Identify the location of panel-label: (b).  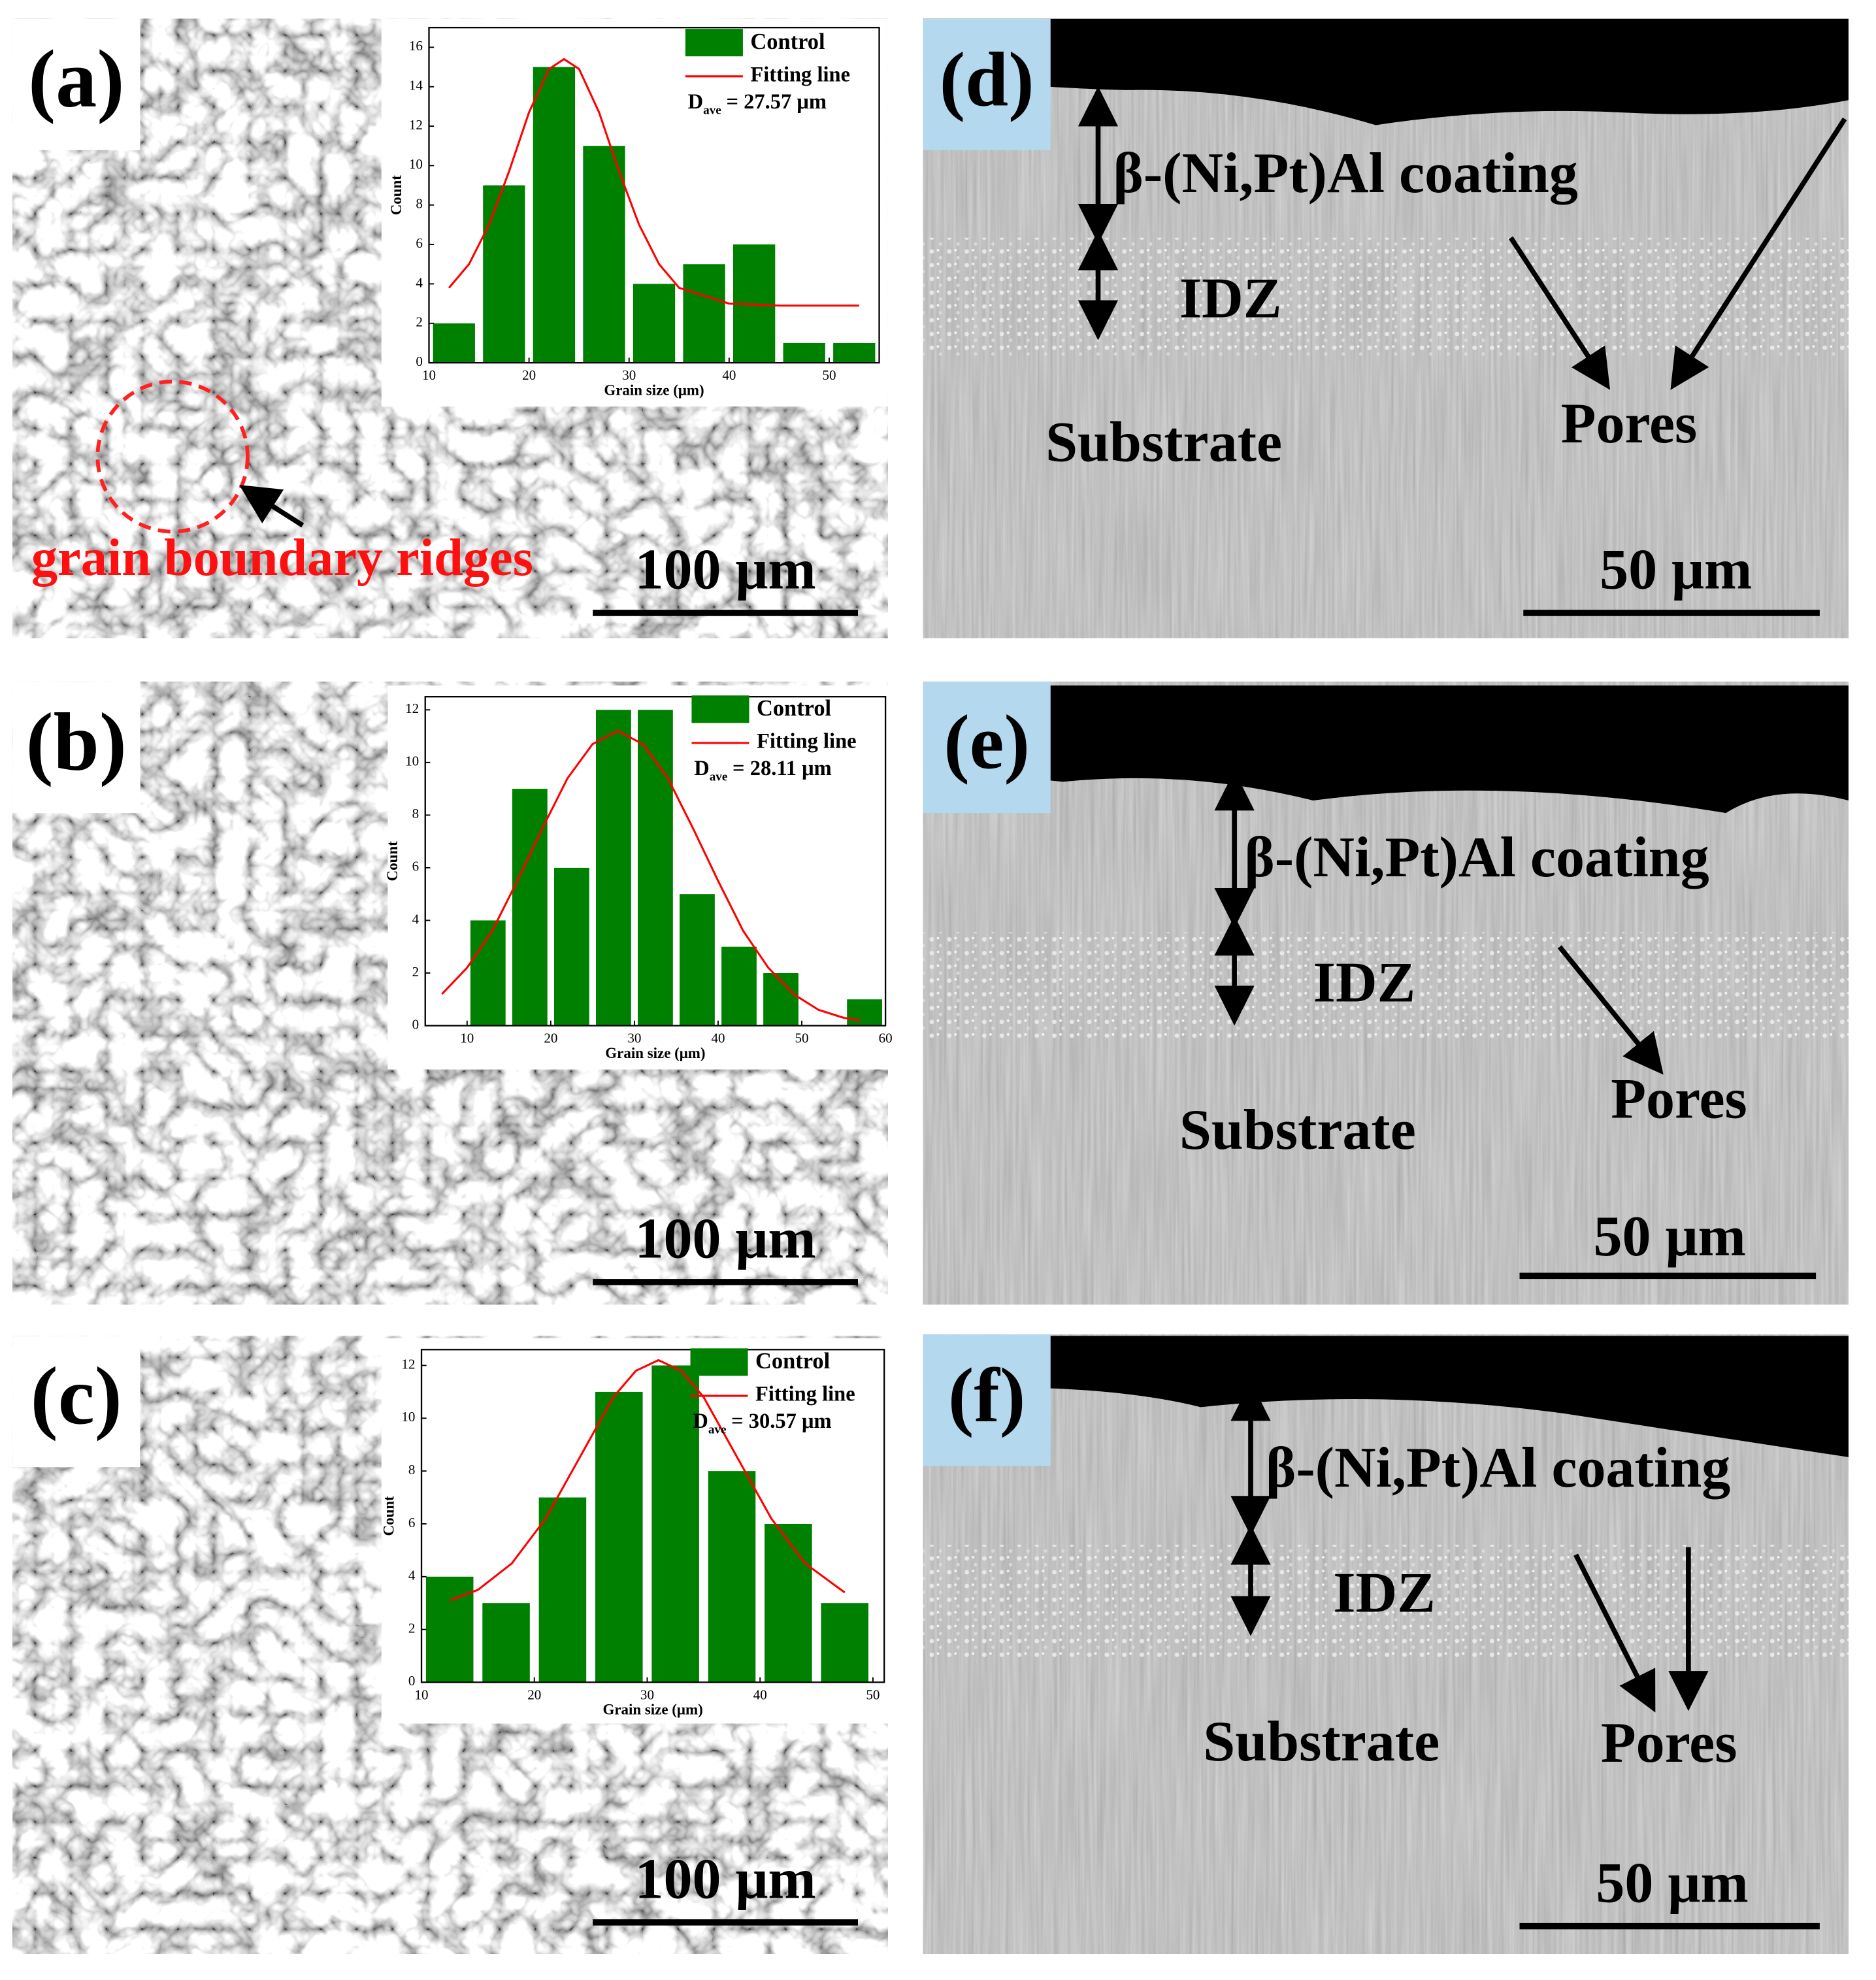
(76, 741).